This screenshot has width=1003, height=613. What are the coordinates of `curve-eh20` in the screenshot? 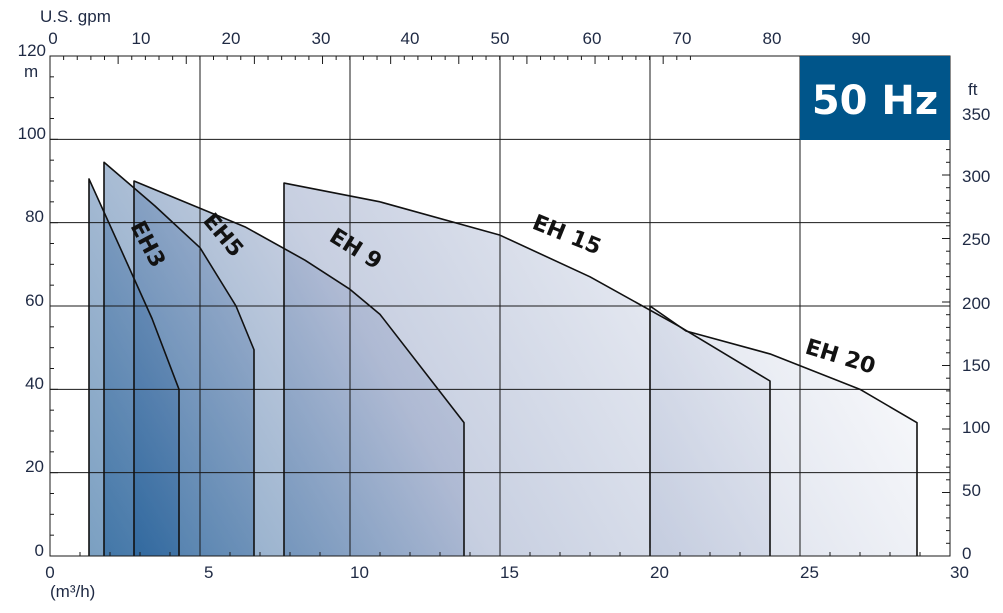 It's located at (783, 430).